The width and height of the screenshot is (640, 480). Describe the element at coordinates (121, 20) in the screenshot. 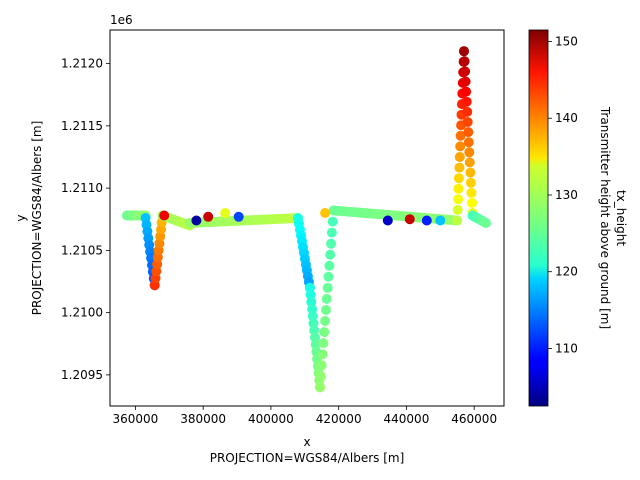

I see `y-offset-label: 1e6` at that location.